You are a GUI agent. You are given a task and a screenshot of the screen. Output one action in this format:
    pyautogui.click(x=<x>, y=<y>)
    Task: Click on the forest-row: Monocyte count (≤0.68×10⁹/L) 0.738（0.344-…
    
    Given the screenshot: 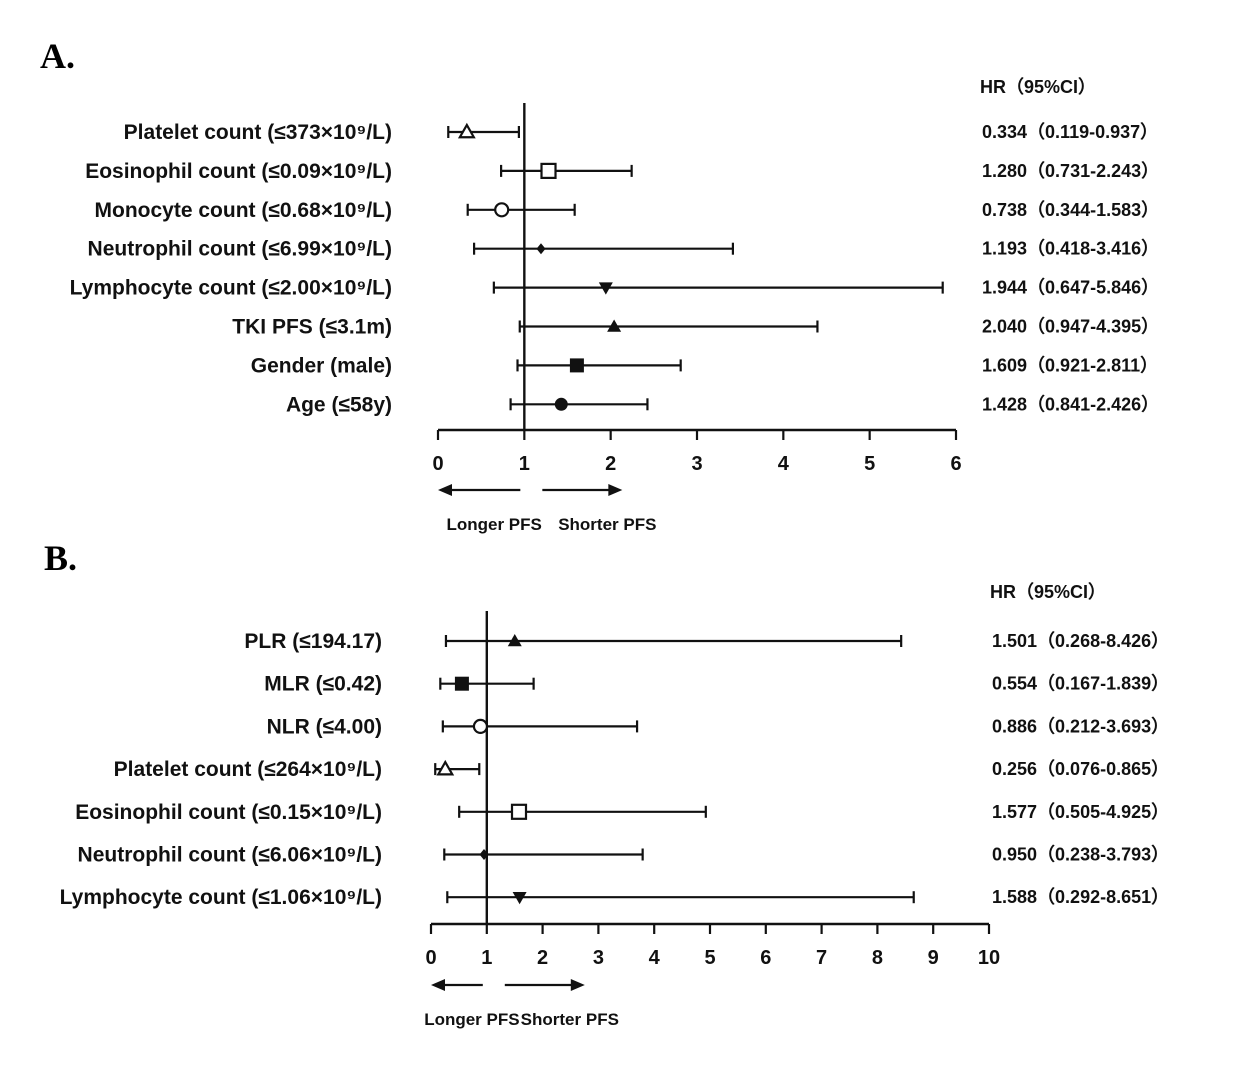 What is the action you would take?
    pyautogui.click(x=627, y=210)
    